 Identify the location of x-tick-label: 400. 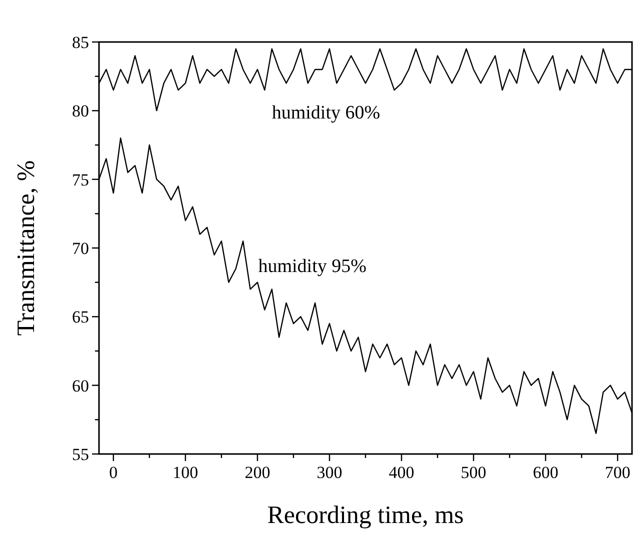
(401, 472).